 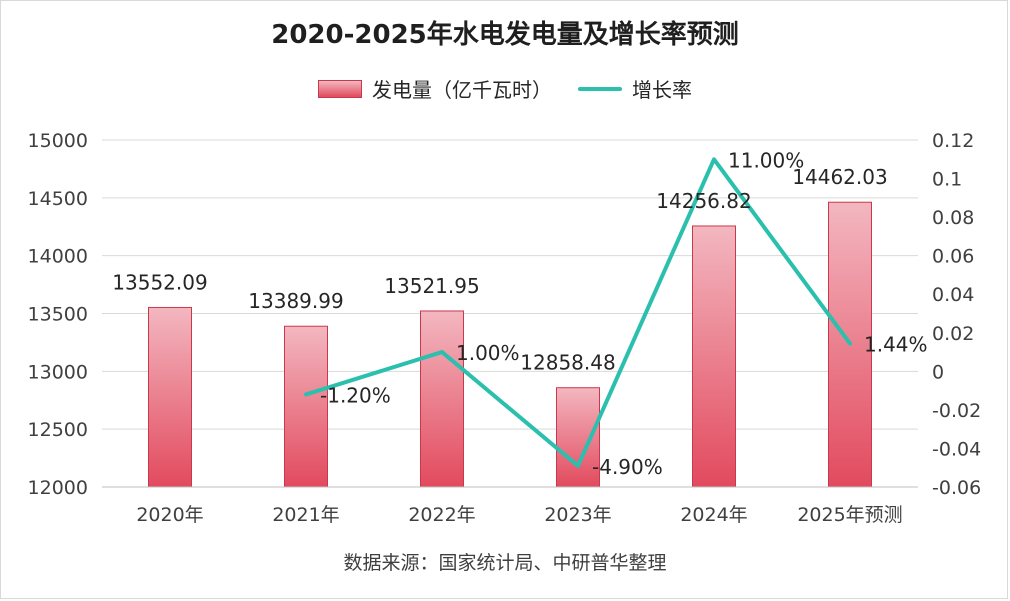 What do you see at coordinates (510, 506) in the screenshot?
I see `x-axis: 2020年 2021年 2022年 2023年 2024年 2025年预测` at bounding box center [510, 506].